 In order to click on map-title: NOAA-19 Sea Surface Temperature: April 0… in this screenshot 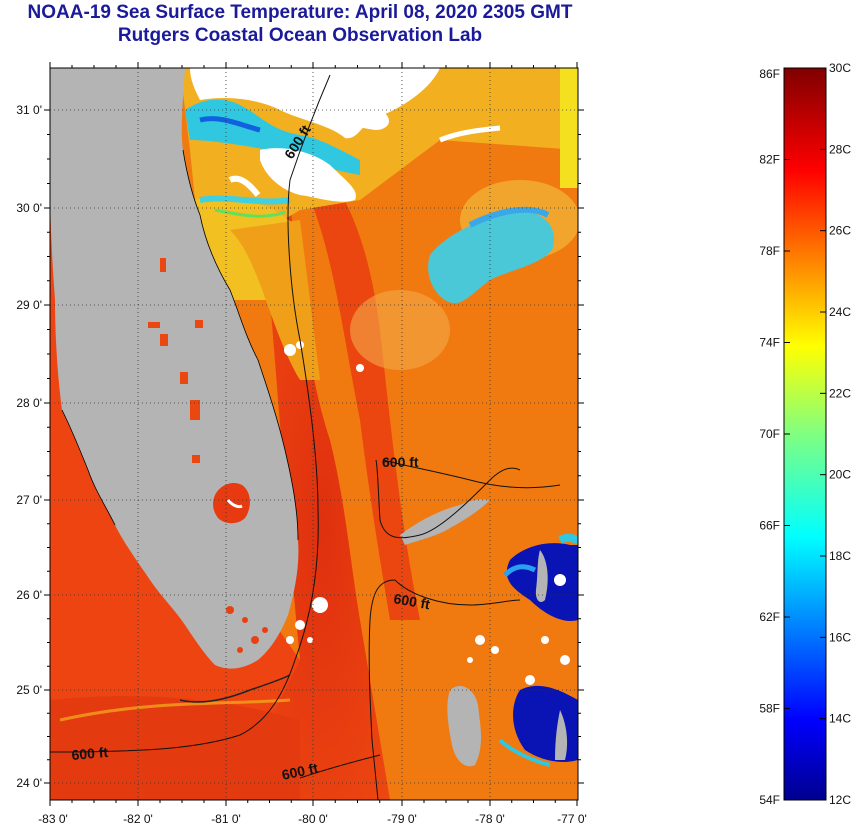, I will do `click(300, 12)`.